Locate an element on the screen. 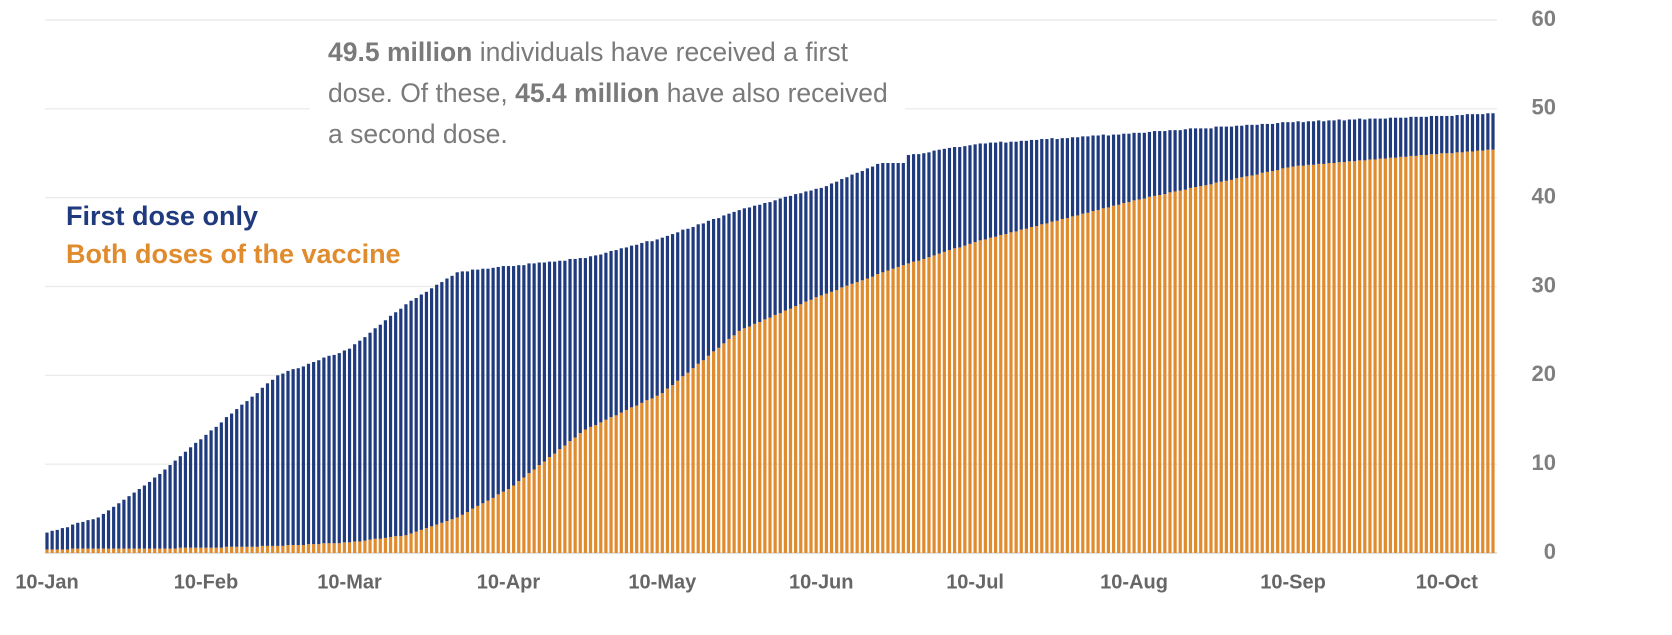 This screenshot has height=635, width=1672. x-tick-label: 10-Jan is located at coordinates (46, 582).